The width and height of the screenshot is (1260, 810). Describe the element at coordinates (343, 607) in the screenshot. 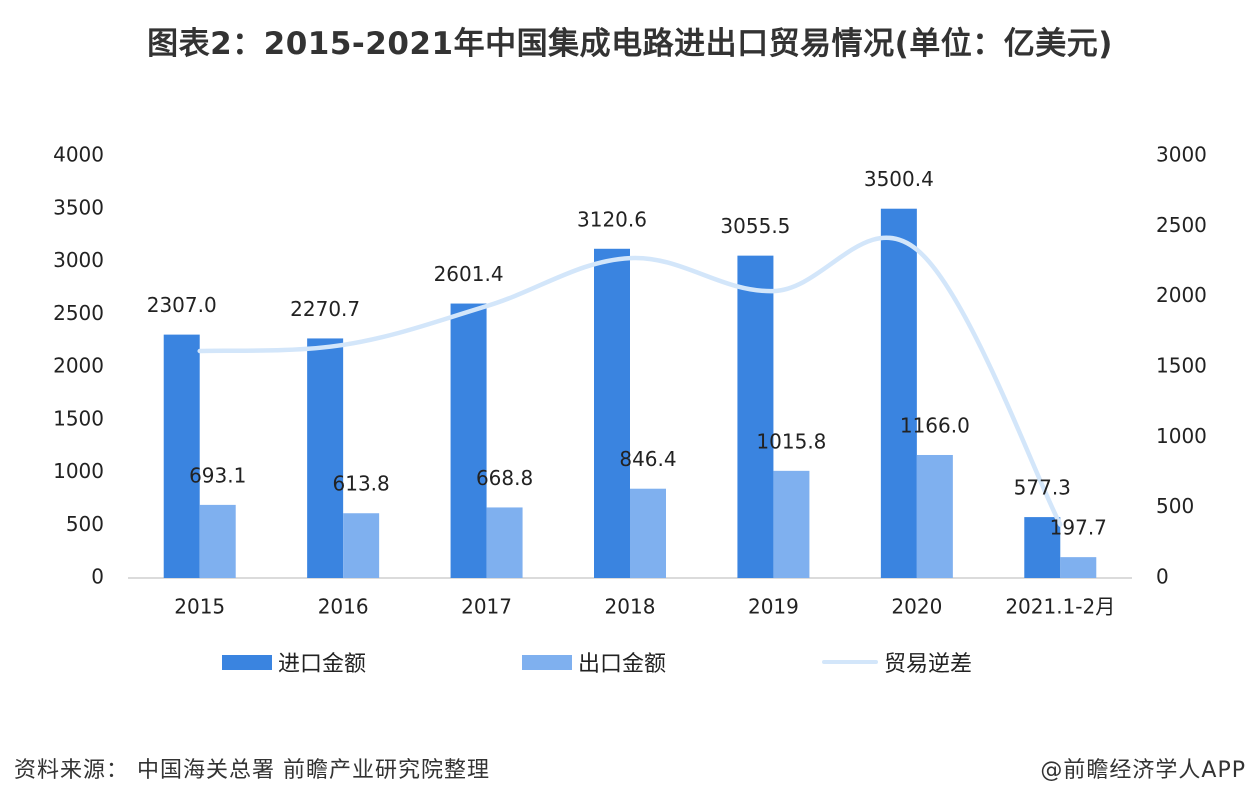

I see `x-tick-label: 2016` at that location.